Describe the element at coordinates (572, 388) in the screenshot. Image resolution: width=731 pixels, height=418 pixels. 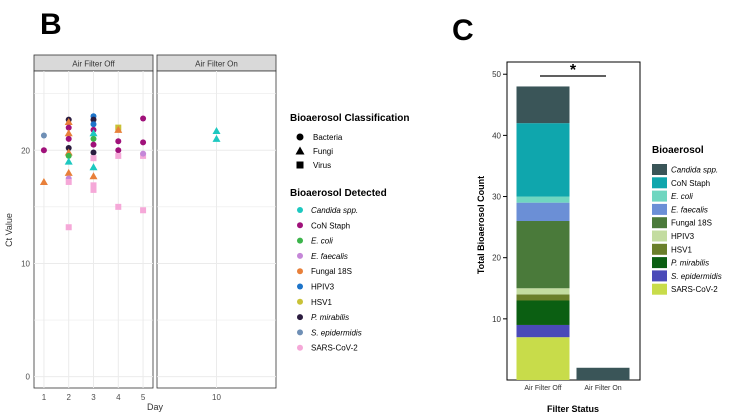
I see `bar-x-ticks: Air Filter Off Air Filter On` at that location.